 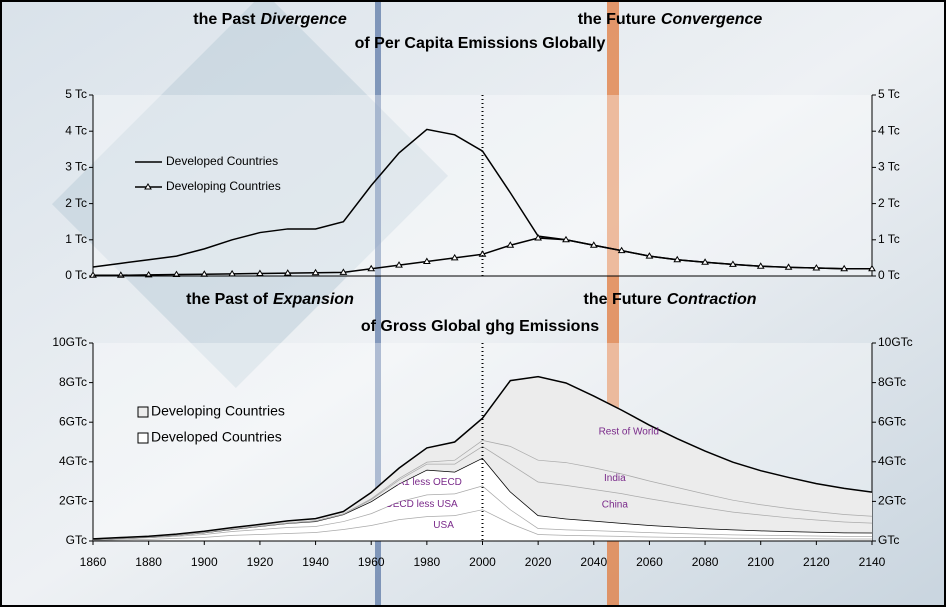 What do you see at coordinates (892, 421) in the screenshot?
I see `y2-tick-label: 6GTc` at bounding box center [892, 421].